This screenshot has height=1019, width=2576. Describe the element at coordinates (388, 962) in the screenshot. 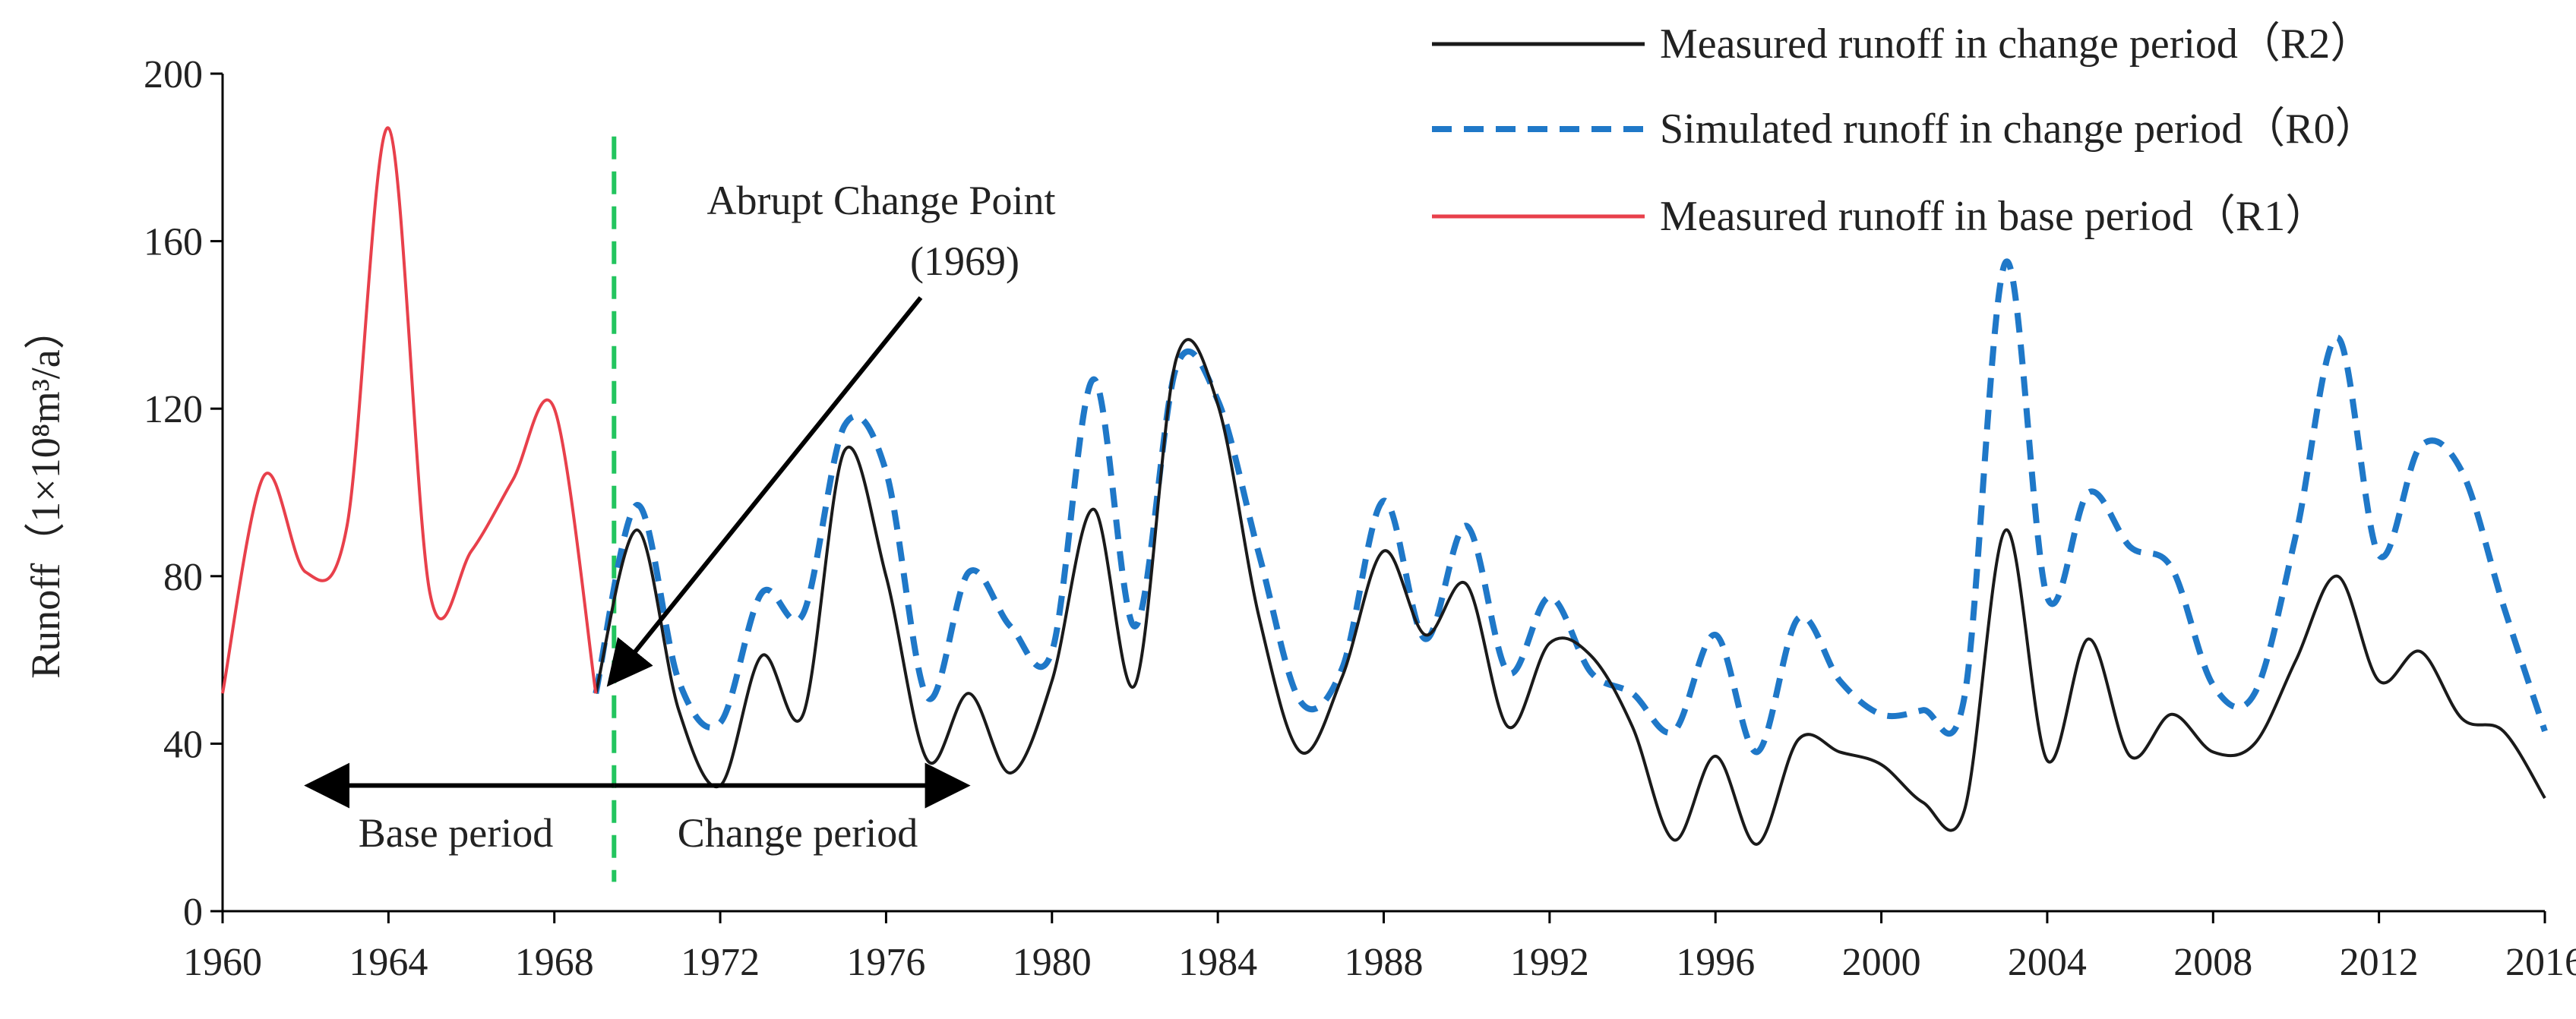

I see `x-tick-label: 1964` at that location.